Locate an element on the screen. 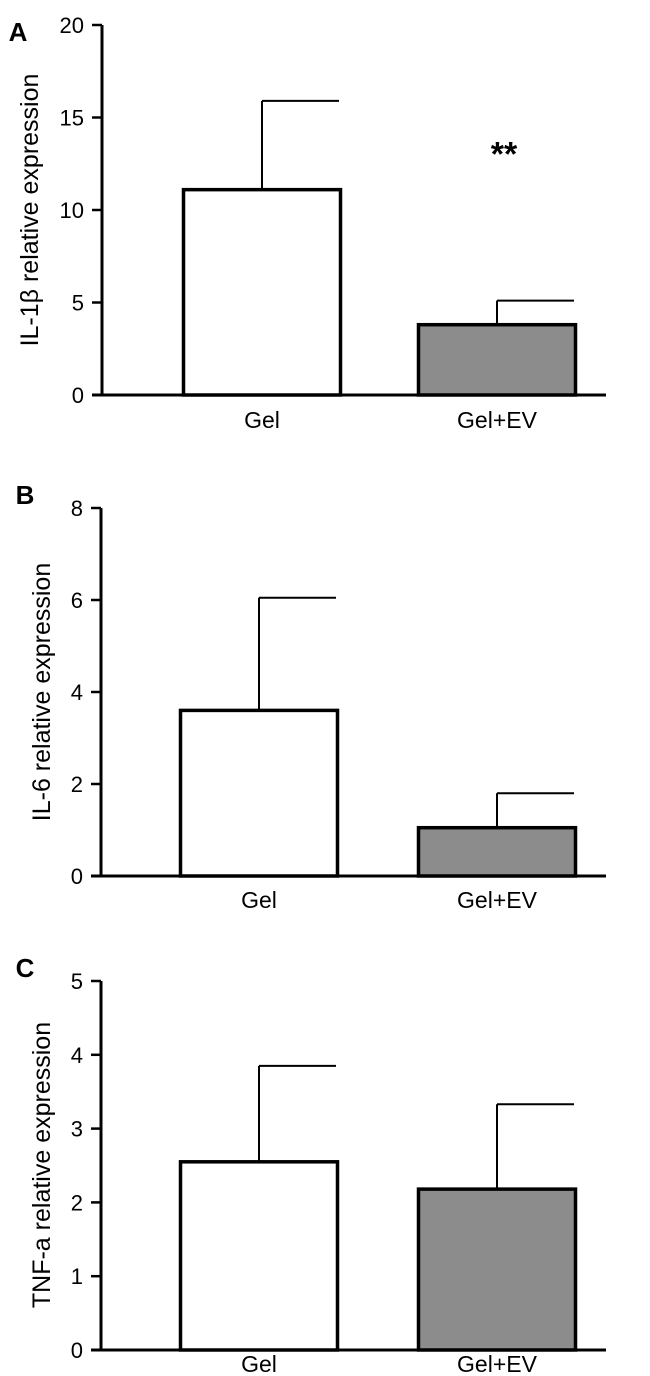  panel-3-category-label-2: Gel+EV is located at coordinates (497, 1363).